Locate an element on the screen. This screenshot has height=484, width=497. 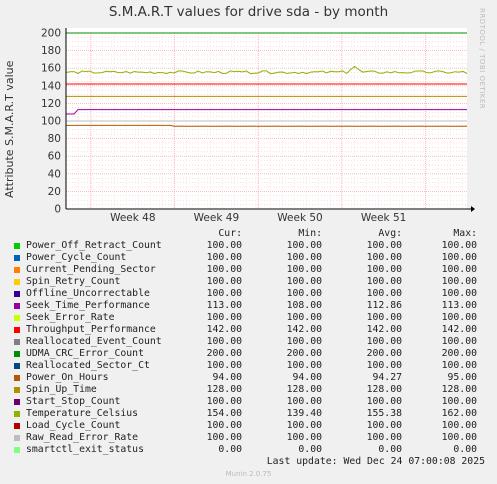
x-tick-label: Week 49 is located at coordinates (216, 218).